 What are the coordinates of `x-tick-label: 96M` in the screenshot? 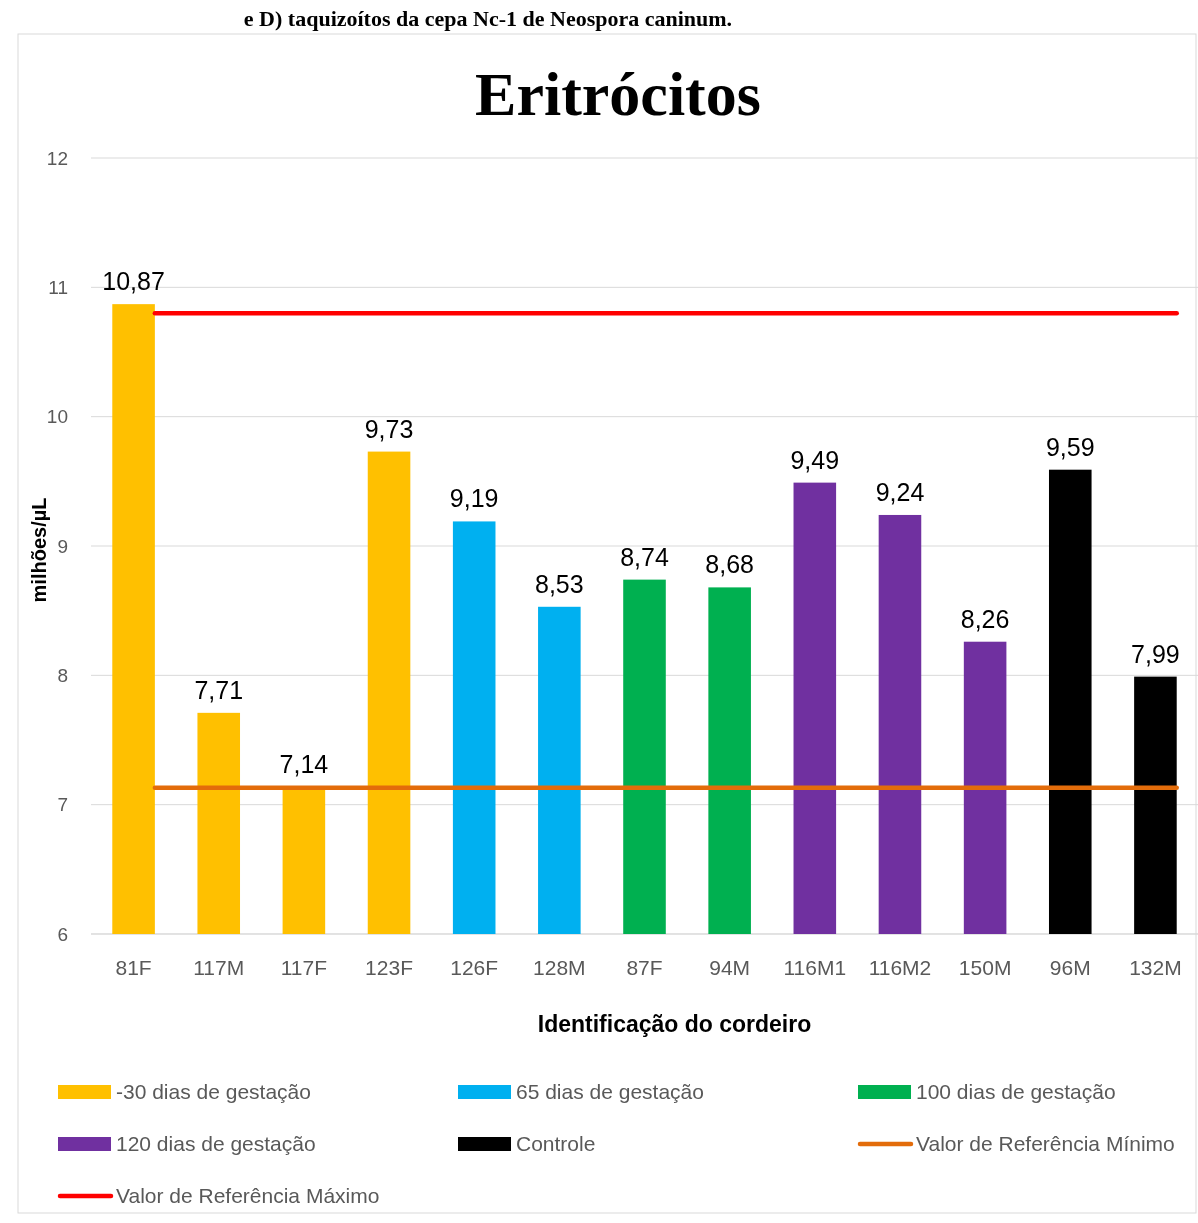 It's located at (1070, 967).